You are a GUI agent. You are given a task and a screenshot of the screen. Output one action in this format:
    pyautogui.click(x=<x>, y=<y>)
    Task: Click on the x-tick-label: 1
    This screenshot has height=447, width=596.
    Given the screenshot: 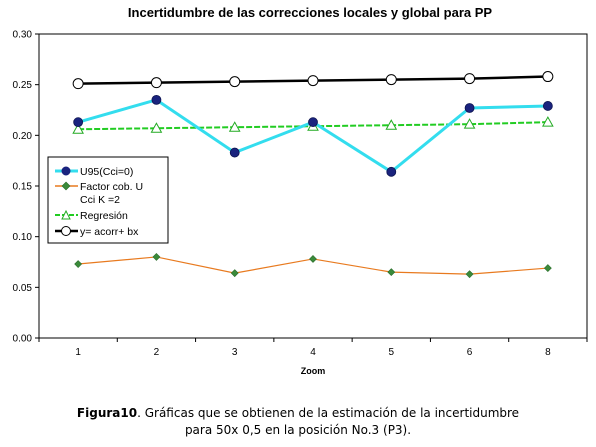 What is the action you would take?
    pyautogui.click(x=78, y=352)
    